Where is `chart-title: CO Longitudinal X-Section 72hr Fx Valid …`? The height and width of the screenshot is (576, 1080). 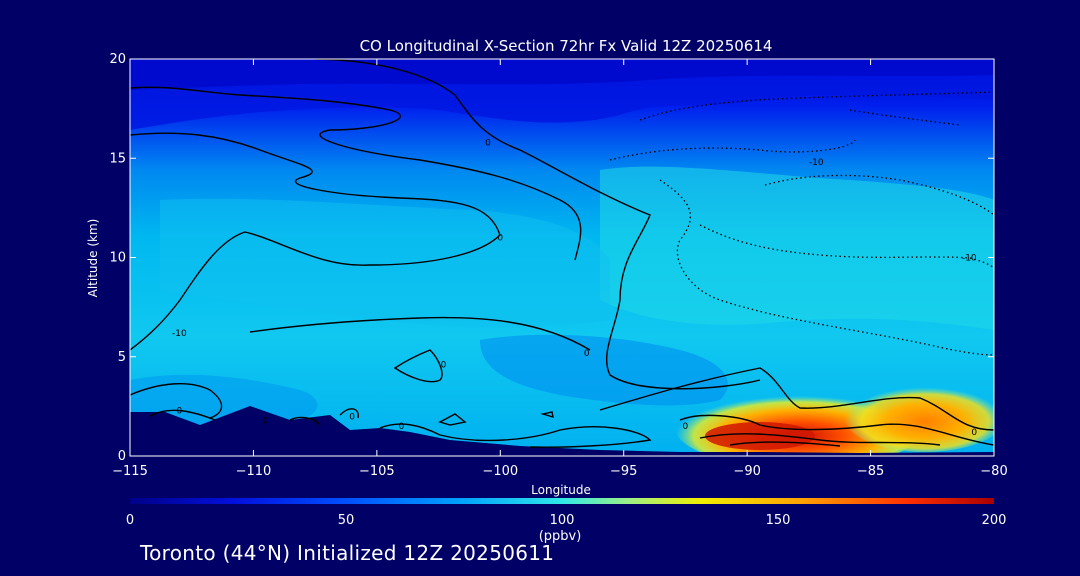 chart-title: CO Longitudinal X-Section 72hr Fx Valid … is located at coordinates (566, 46).